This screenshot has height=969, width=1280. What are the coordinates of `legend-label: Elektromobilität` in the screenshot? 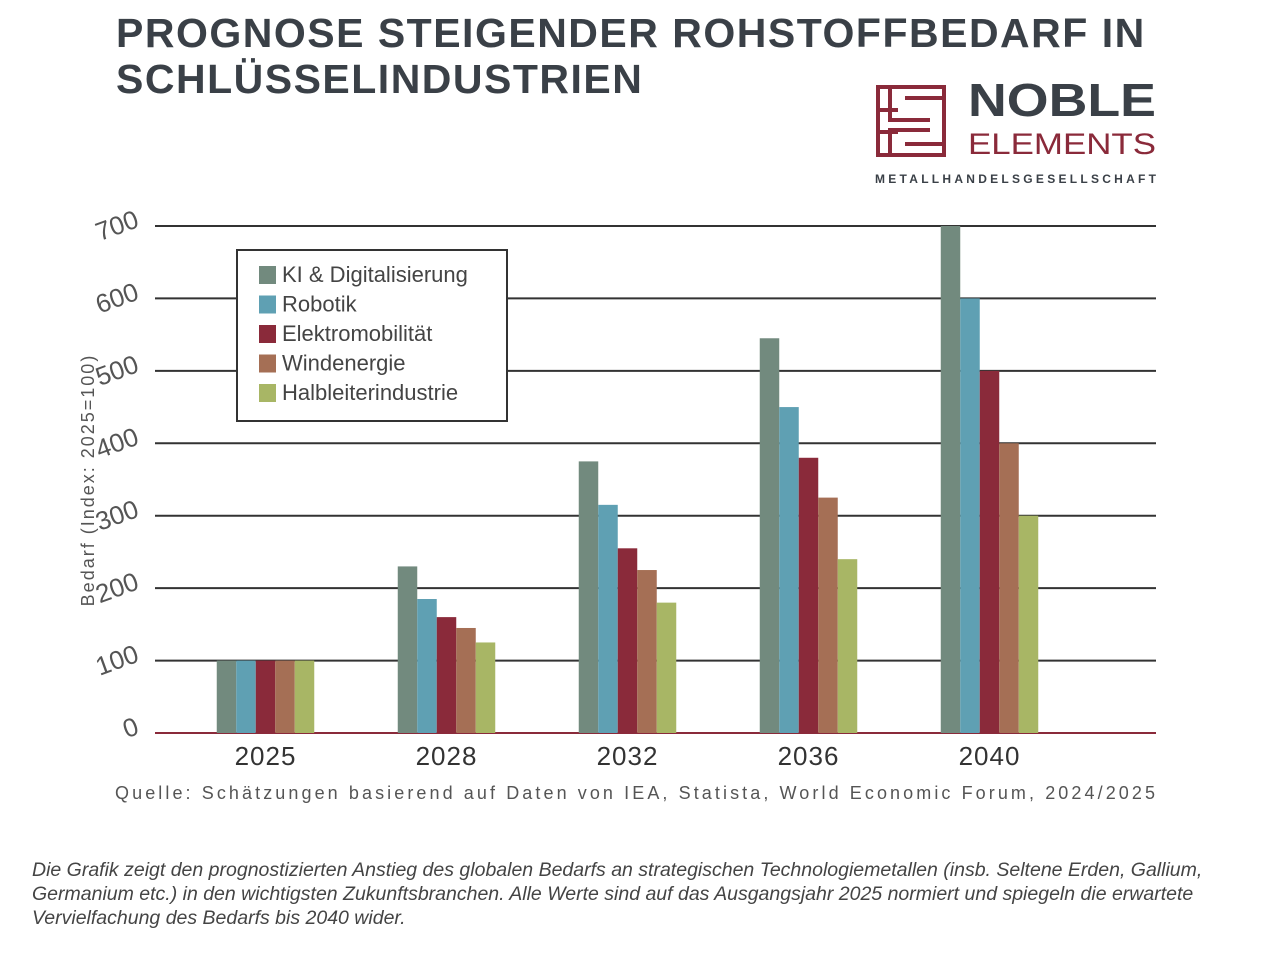 It's located at (357, 333).